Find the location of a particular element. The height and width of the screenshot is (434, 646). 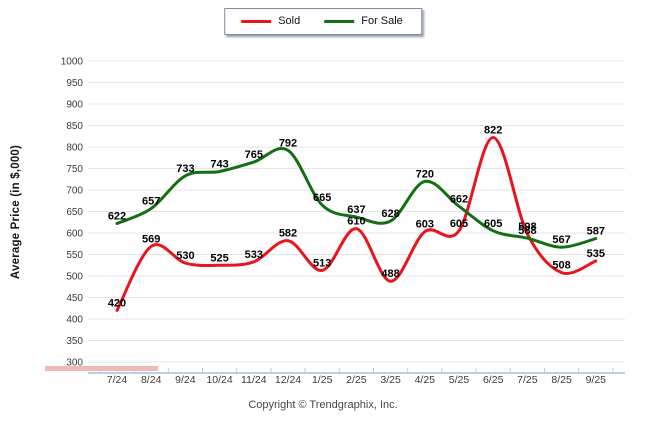

legend-label-sold: Sold is located at coordinates (289, 21).